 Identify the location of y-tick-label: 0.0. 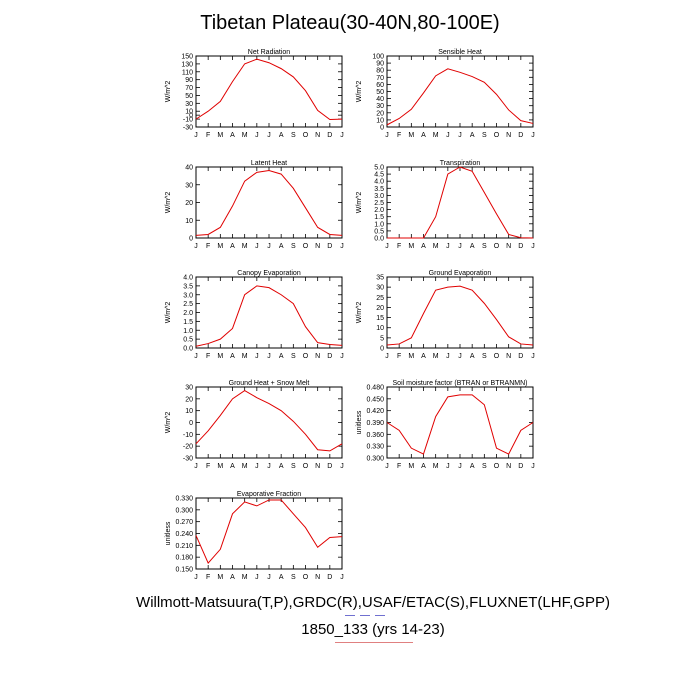
(379, 239).